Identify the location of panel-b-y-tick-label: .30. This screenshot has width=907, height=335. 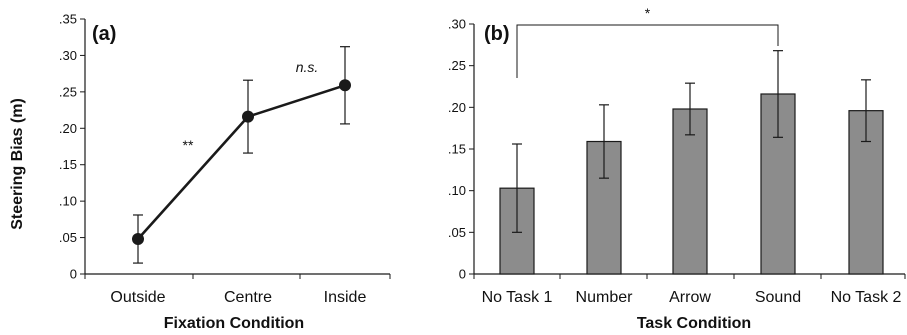
(457, 24).